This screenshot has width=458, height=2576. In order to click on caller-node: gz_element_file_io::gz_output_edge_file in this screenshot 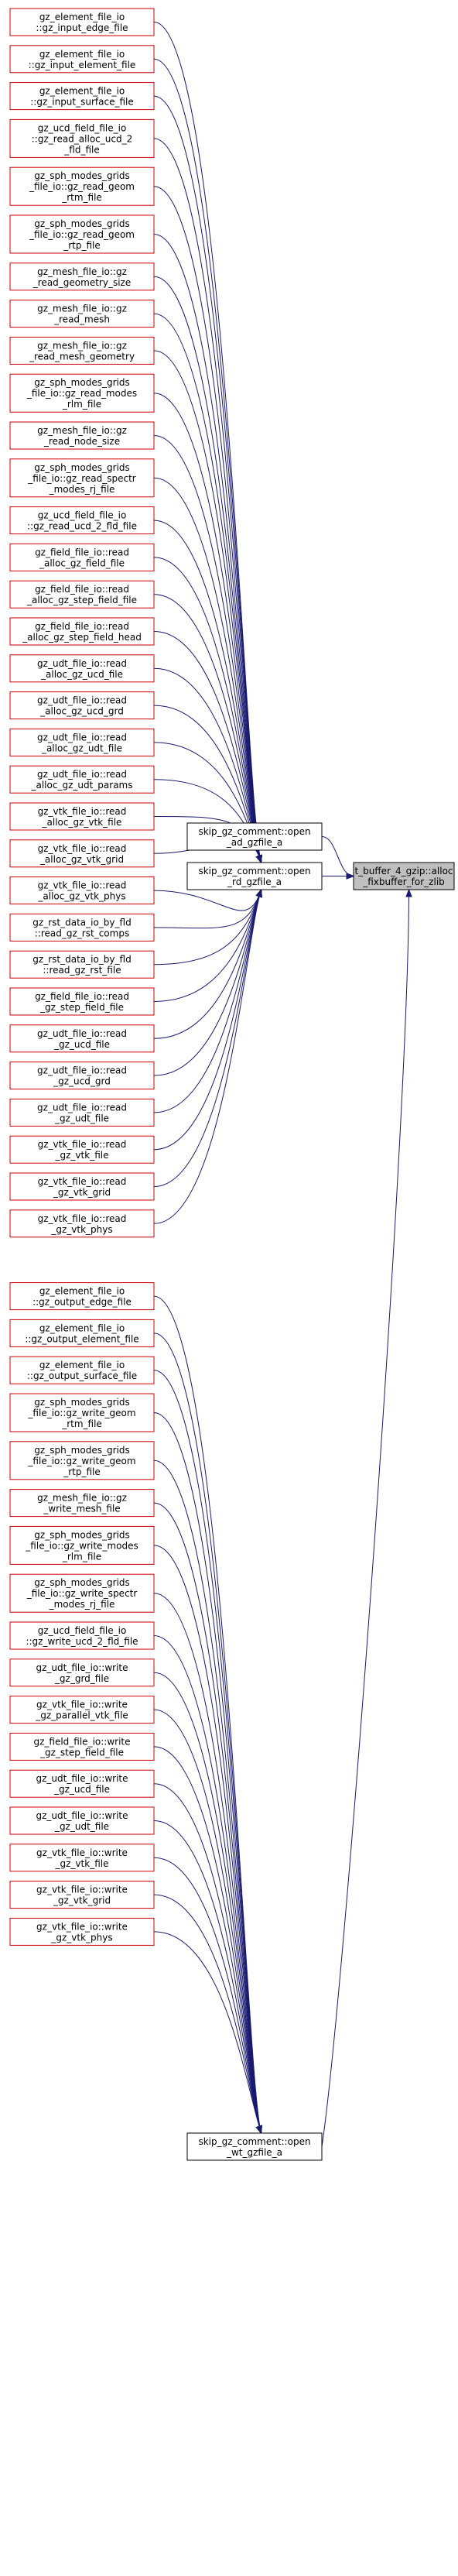, I will do `click(82, 1296)`.